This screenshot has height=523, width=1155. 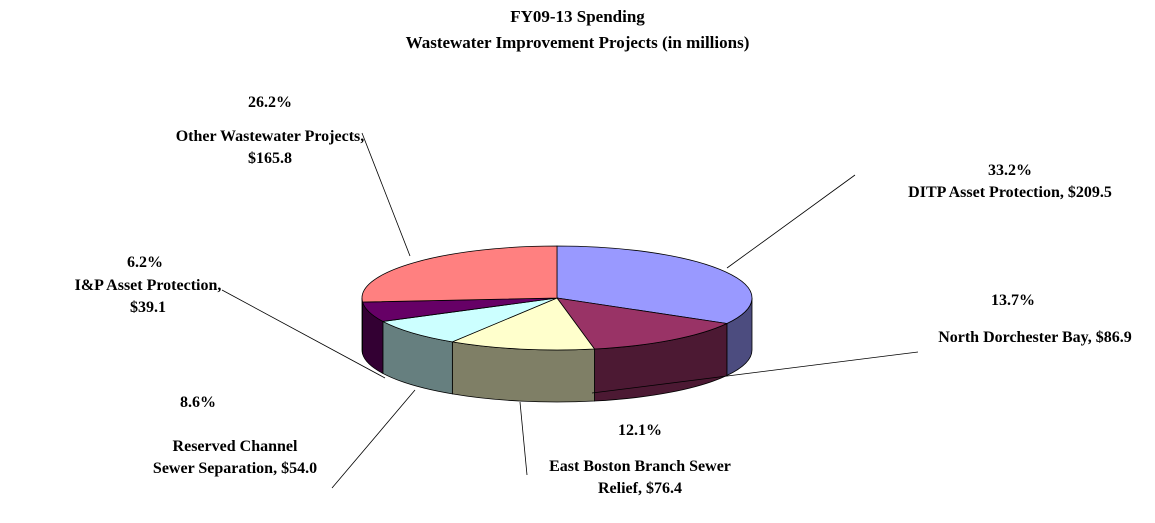 What do you see at coordinates (1010, 170) in the screenshot?
I see `percent-label: 33.2%` at bounding box center [1010, 170].